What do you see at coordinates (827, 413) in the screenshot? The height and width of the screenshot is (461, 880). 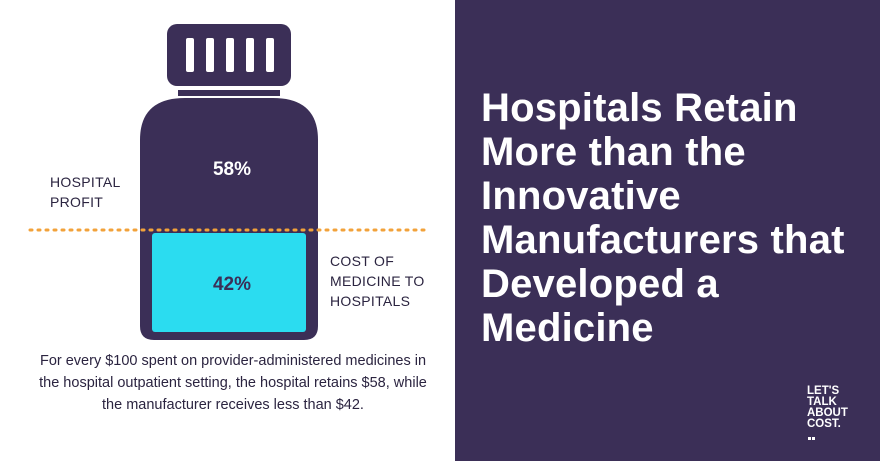 I see `logo-line: ABOUT` at bounding box center [827, 413].